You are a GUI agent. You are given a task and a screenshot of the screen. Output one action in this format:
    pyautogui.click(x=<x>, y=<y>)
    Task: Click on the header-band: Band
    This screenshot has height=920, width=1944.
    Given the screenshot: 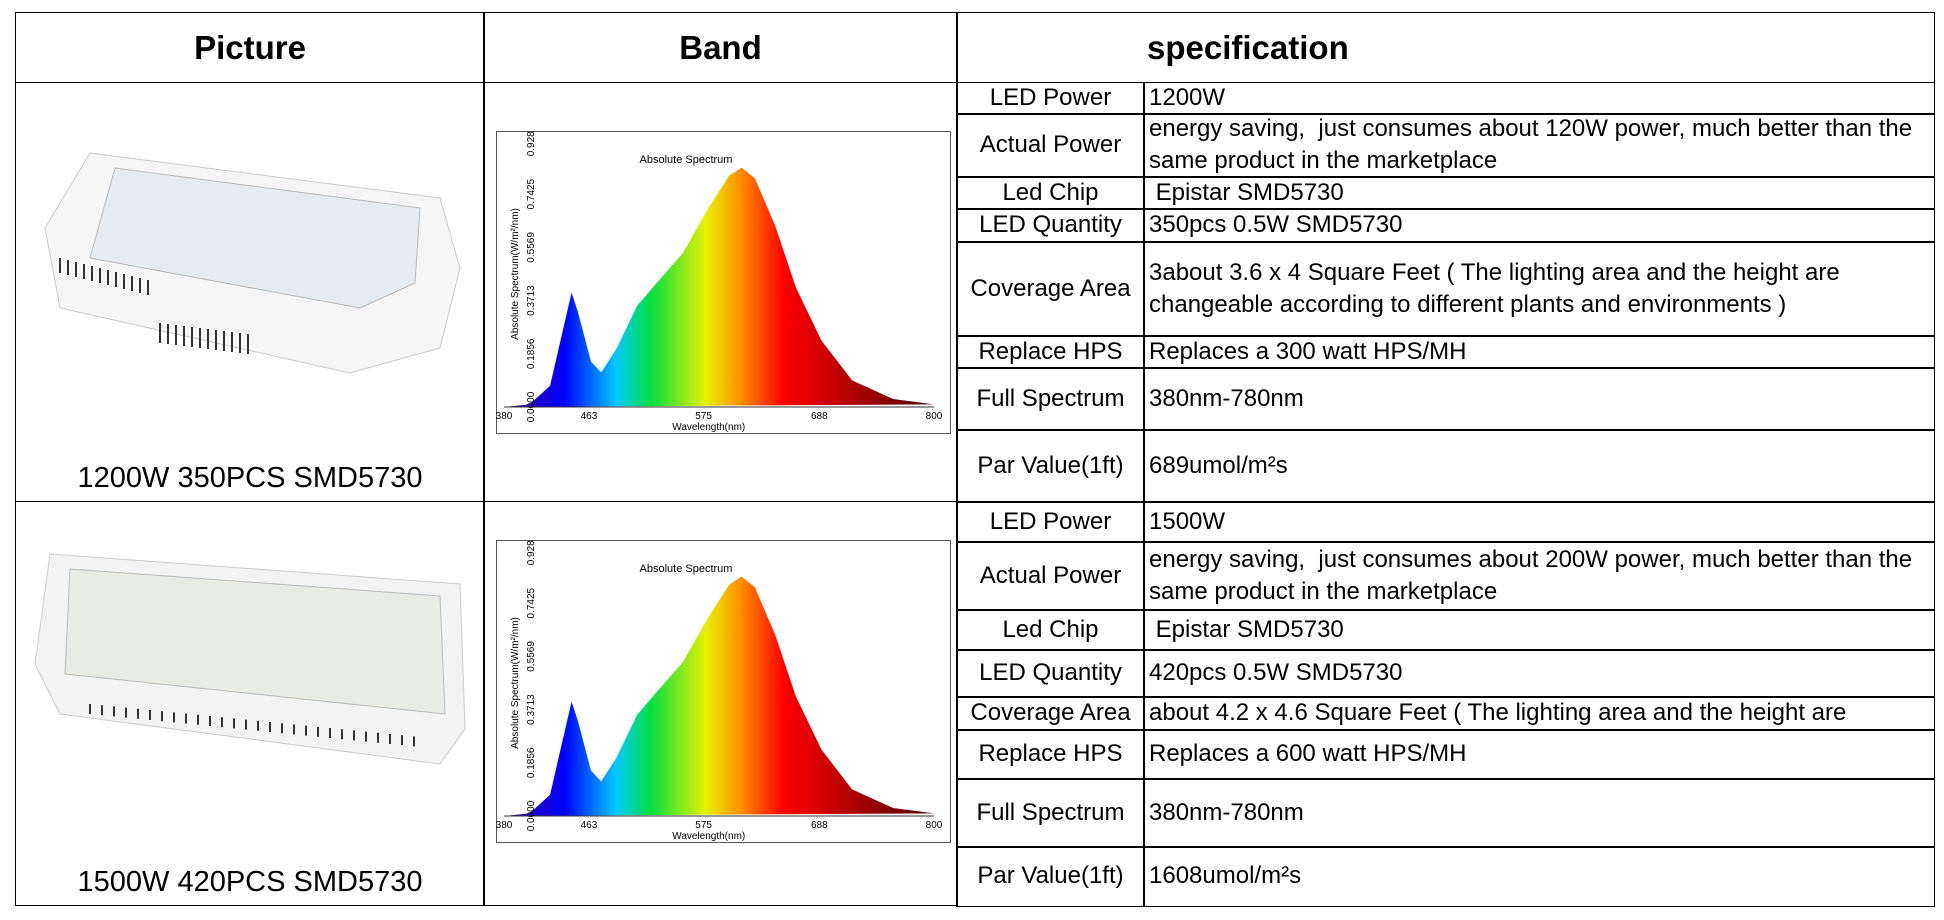 What is the action you would take?
    pyautogui.click(x=720, y=47)
    